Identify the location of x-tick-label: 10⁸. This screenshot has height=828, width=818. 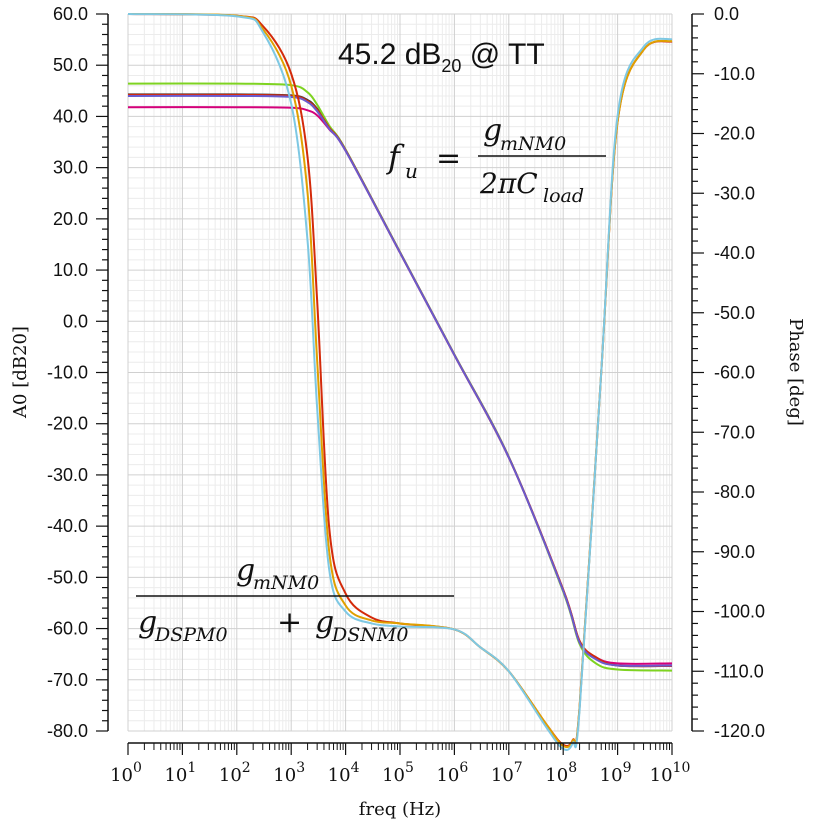
(561, 773).